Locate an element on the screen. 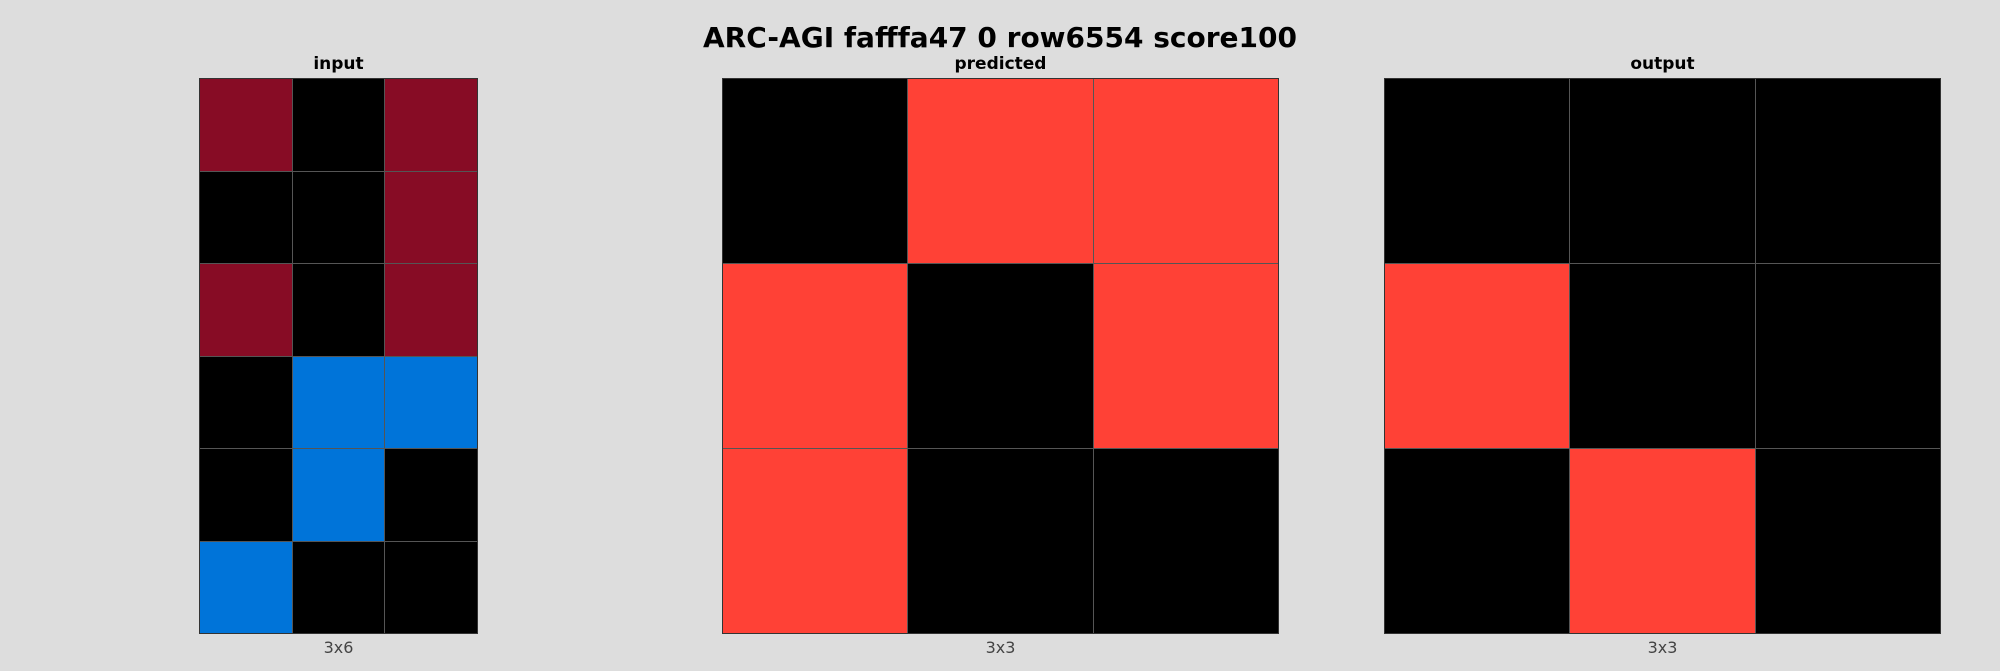 The height and width of the screenshot is (671, 2000). input-cell-r2-c1 is located at coordinates (338, 310).